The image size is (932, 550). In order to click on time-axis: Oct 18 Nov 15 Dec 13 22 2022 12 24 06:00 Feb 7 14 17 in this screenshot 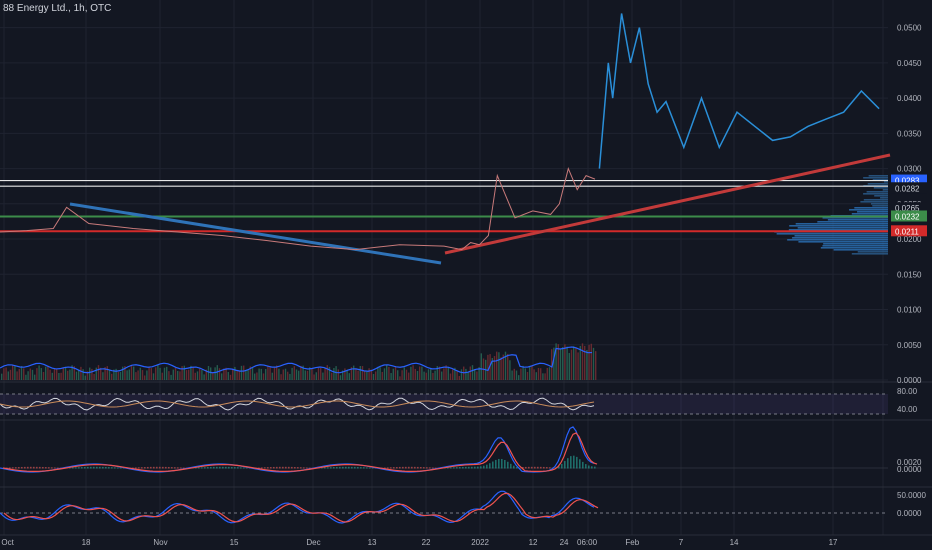, I will do `click(419, 542)`.